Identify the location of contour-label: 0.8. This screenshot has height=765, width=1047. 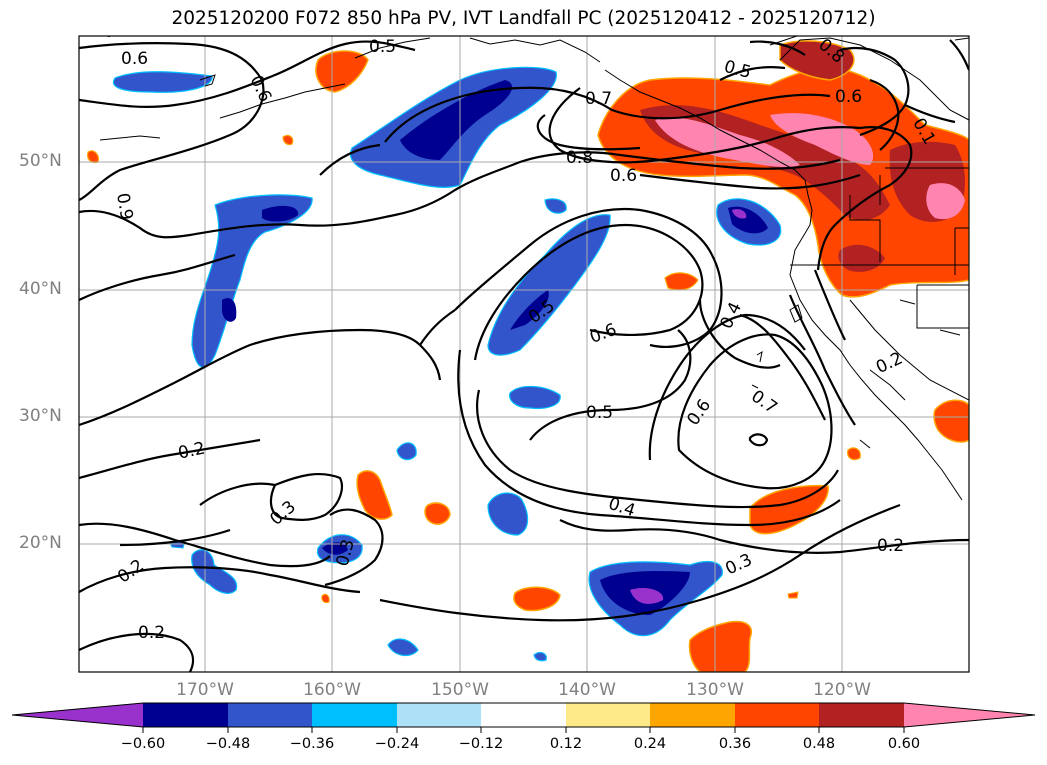
(579, 158).